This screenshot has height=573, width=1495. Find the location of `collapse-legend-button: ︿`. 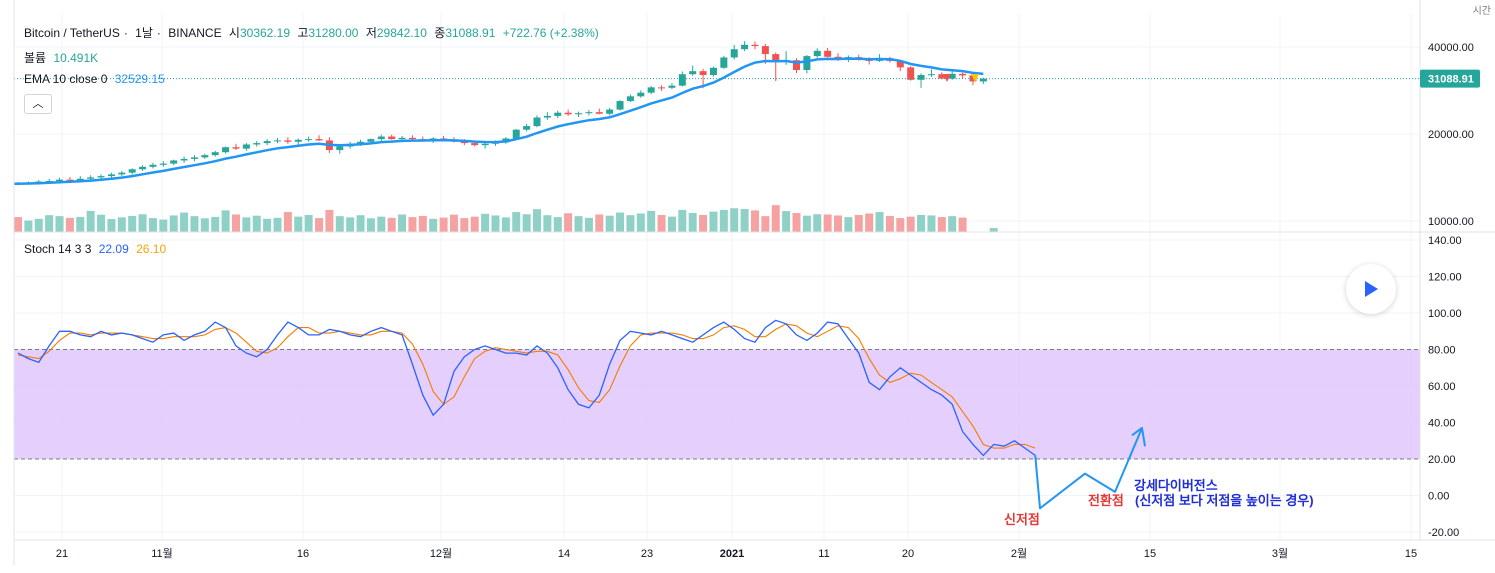

collapse-legend-button: ︿ is located at coordinates (38, 104).